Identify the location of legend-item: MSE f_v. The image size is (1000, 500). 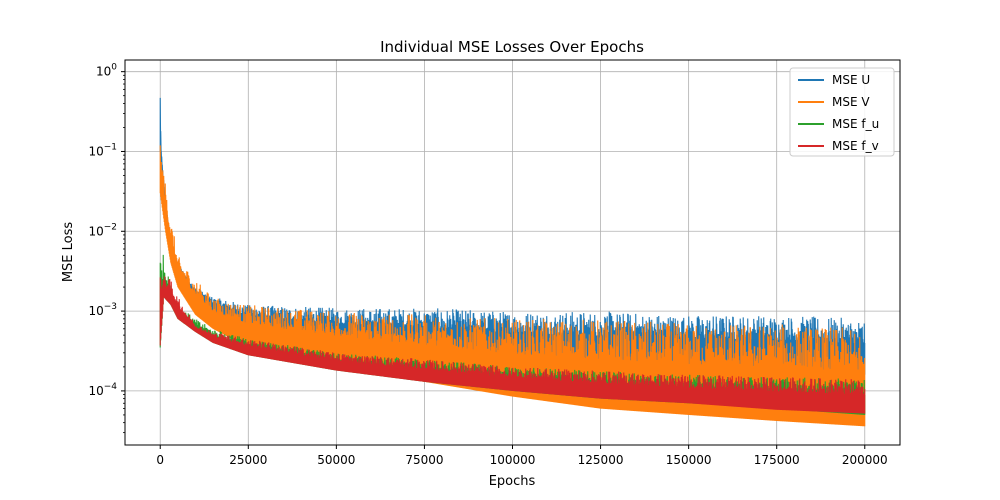
(838, 146).